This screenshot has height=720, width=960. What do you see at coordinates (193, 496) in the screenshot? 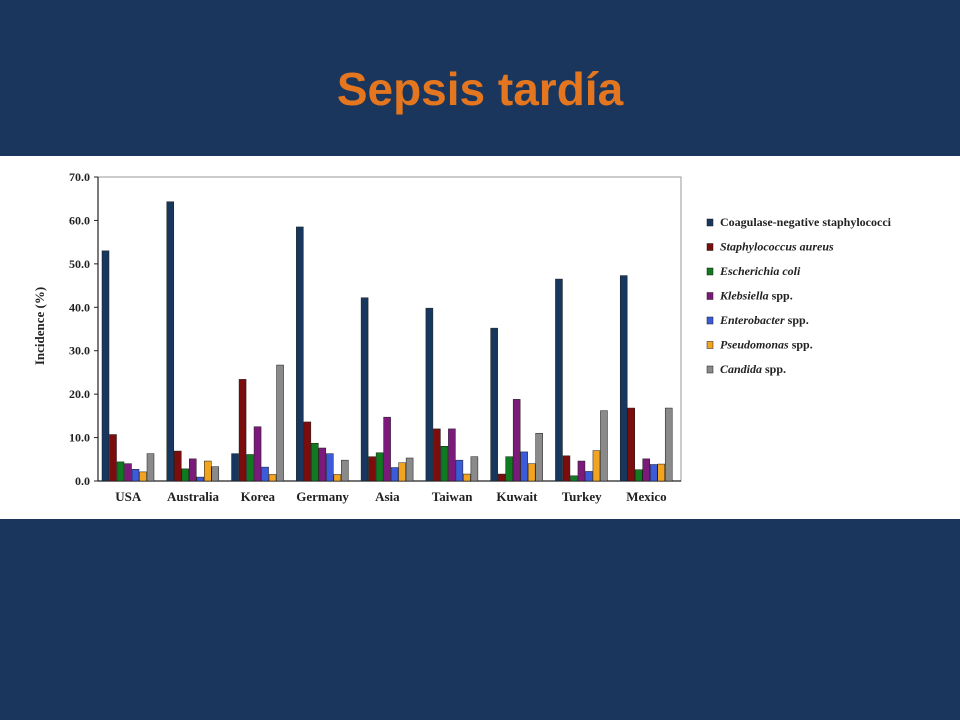
I see `x-tick-label: Australia` at bounding box center [193, 496].